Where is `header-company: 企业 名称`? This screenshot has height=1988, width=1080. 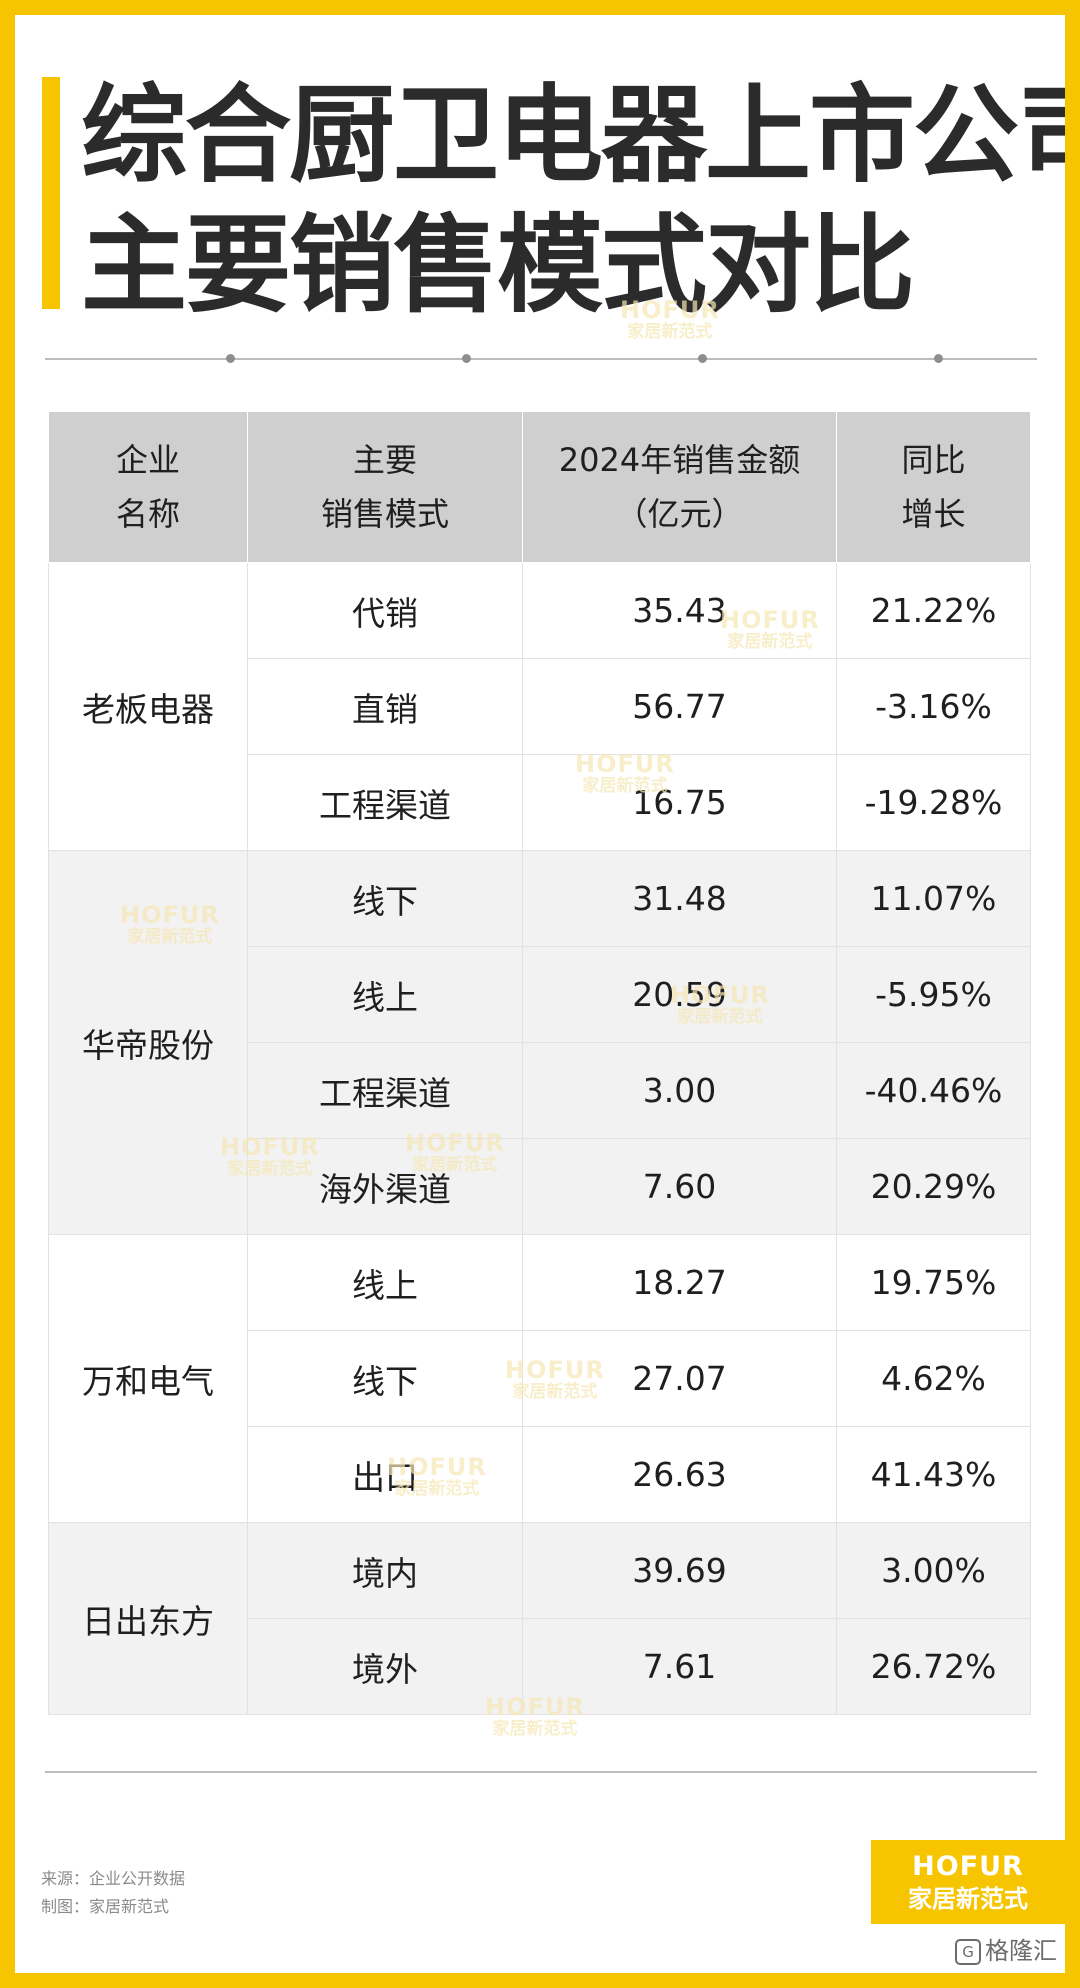
header-company: 企业 名称 is located at coordinates (148, 487).